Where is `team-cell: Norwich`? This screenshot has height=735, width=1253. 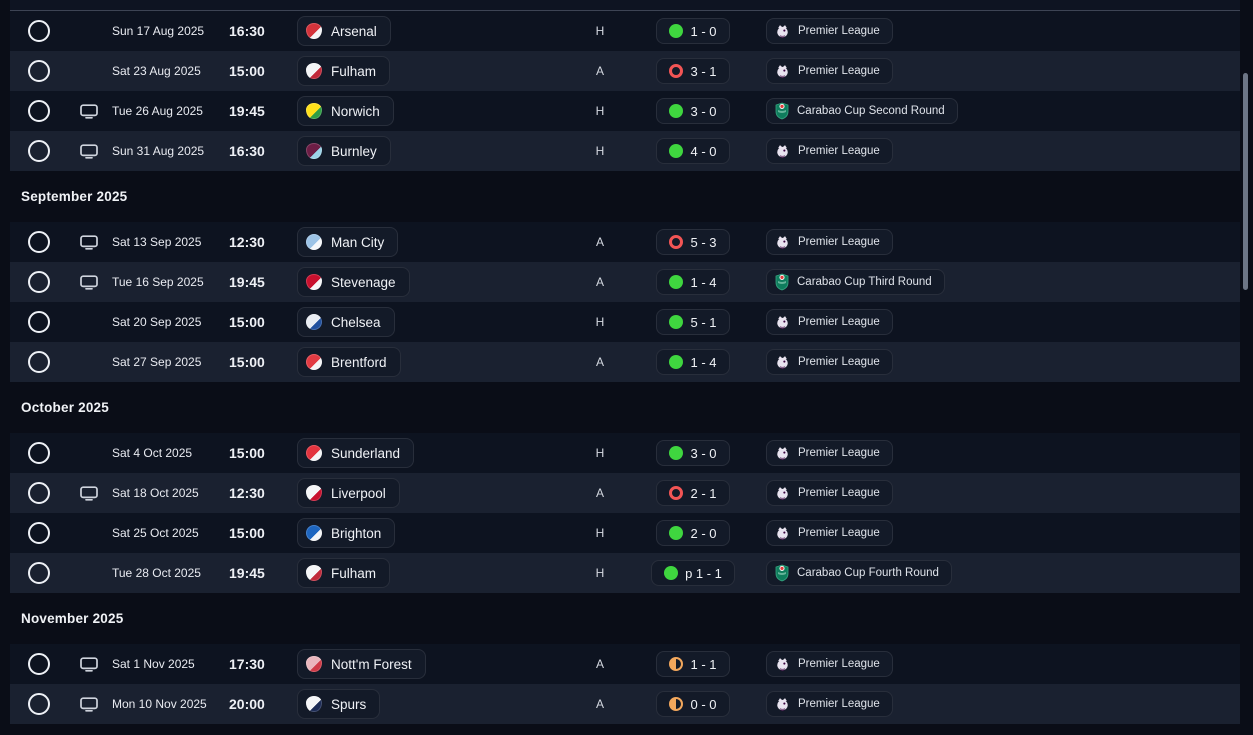 team-cell: Norwich is located at coordinates (438, 111).